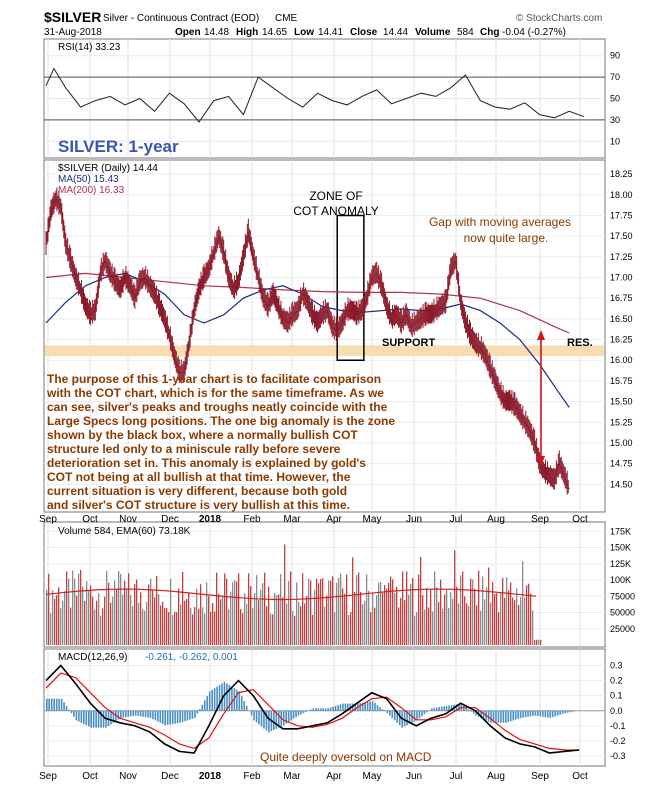 This screenshot has width=646, height=797. I want to click on price-tick-label: 14.75, so click(621, 464).